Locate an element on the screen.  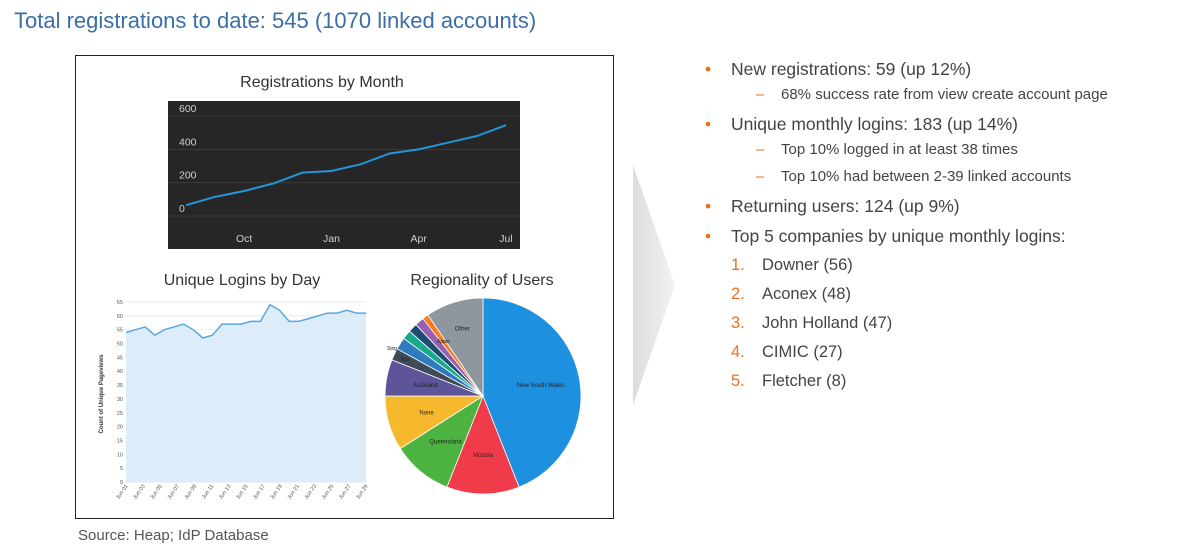
pie-slice-new-south-wales is located at coordinates (532, 392).